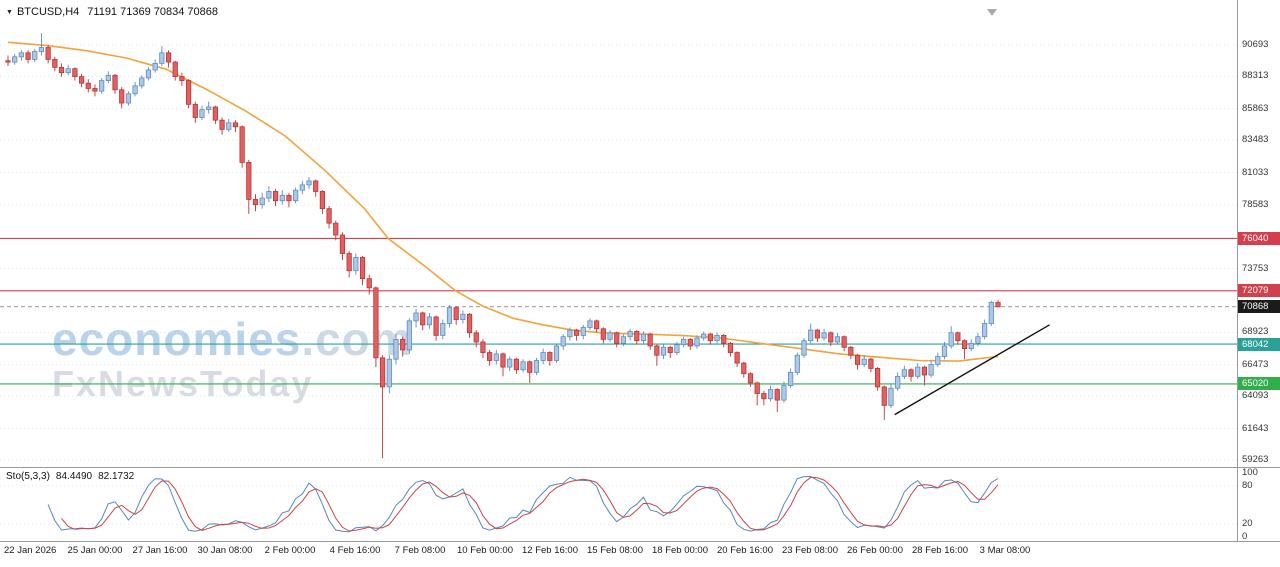  I want to click on price-tick-label: 81033, so click(1255, 172).